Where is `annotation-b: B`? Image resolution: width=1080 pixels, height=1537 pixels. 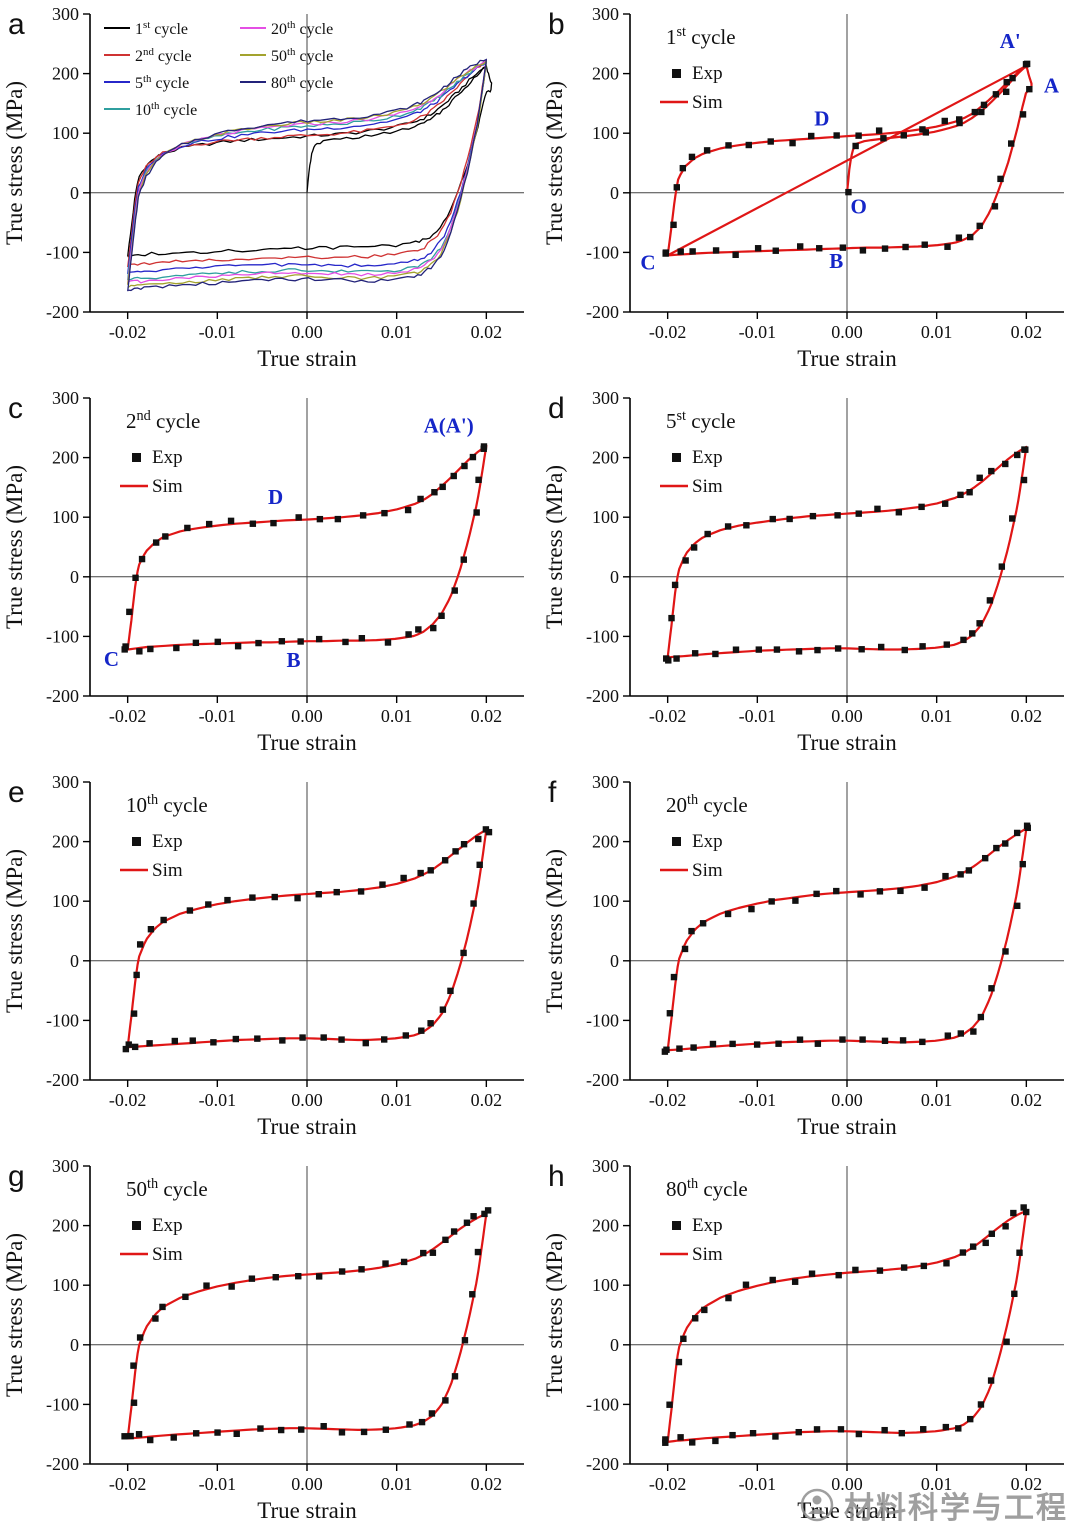
annotation-b: B is located at coordinates (836, 261).